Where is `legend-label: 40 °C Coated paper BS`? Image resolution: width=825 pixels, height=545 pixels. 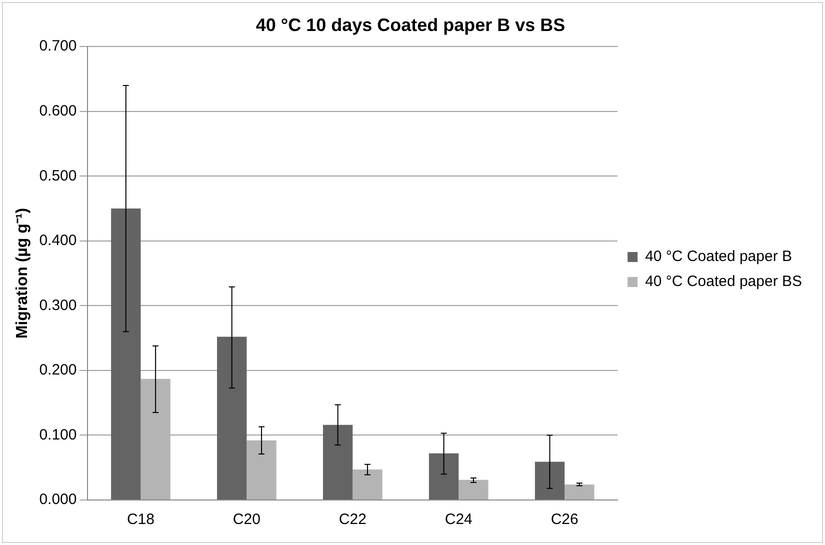 legend-label: 40 °C Coated paper BS is located at coordinates (723, 281).